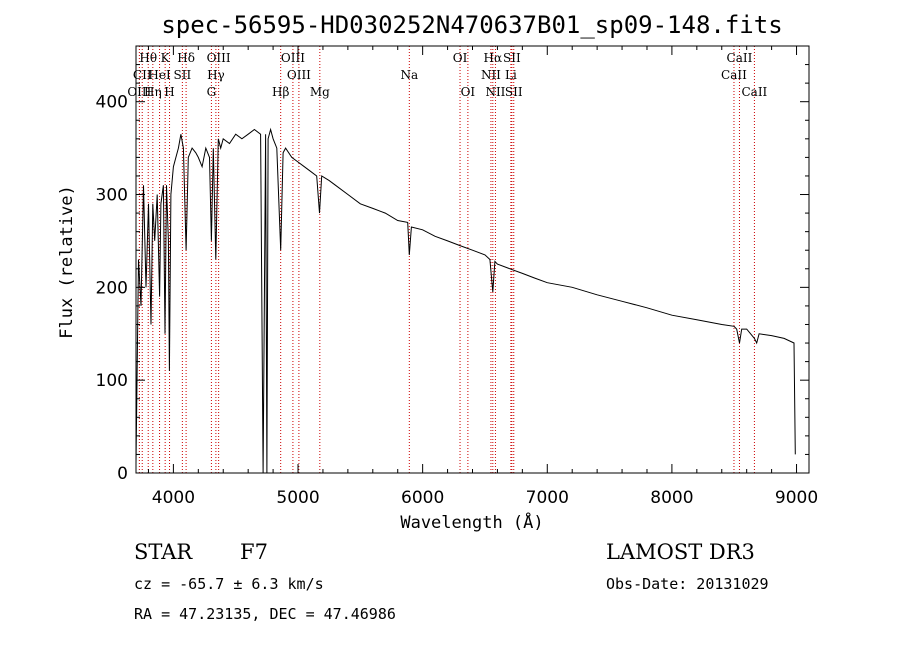 The width and height of the screenshot is (900, 649). I want to click on line-mark-label-24: SII, so click(514, 92).